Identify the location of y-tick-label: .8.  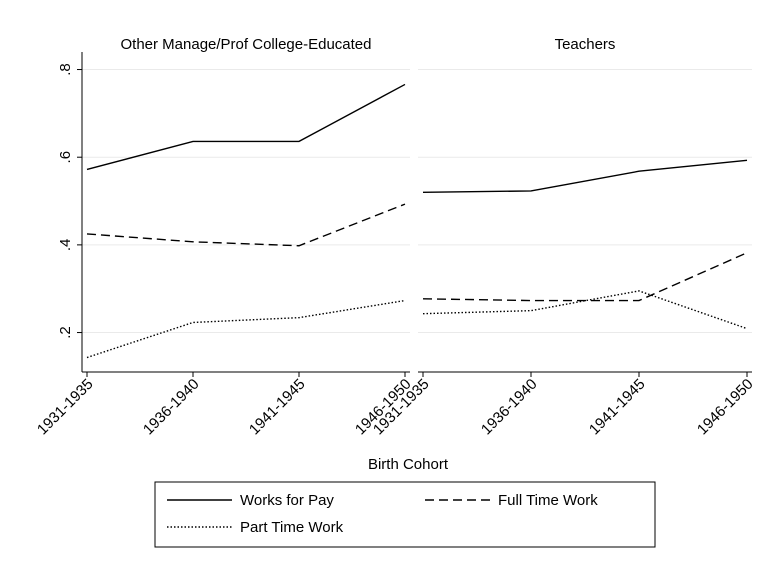
(65, 69).